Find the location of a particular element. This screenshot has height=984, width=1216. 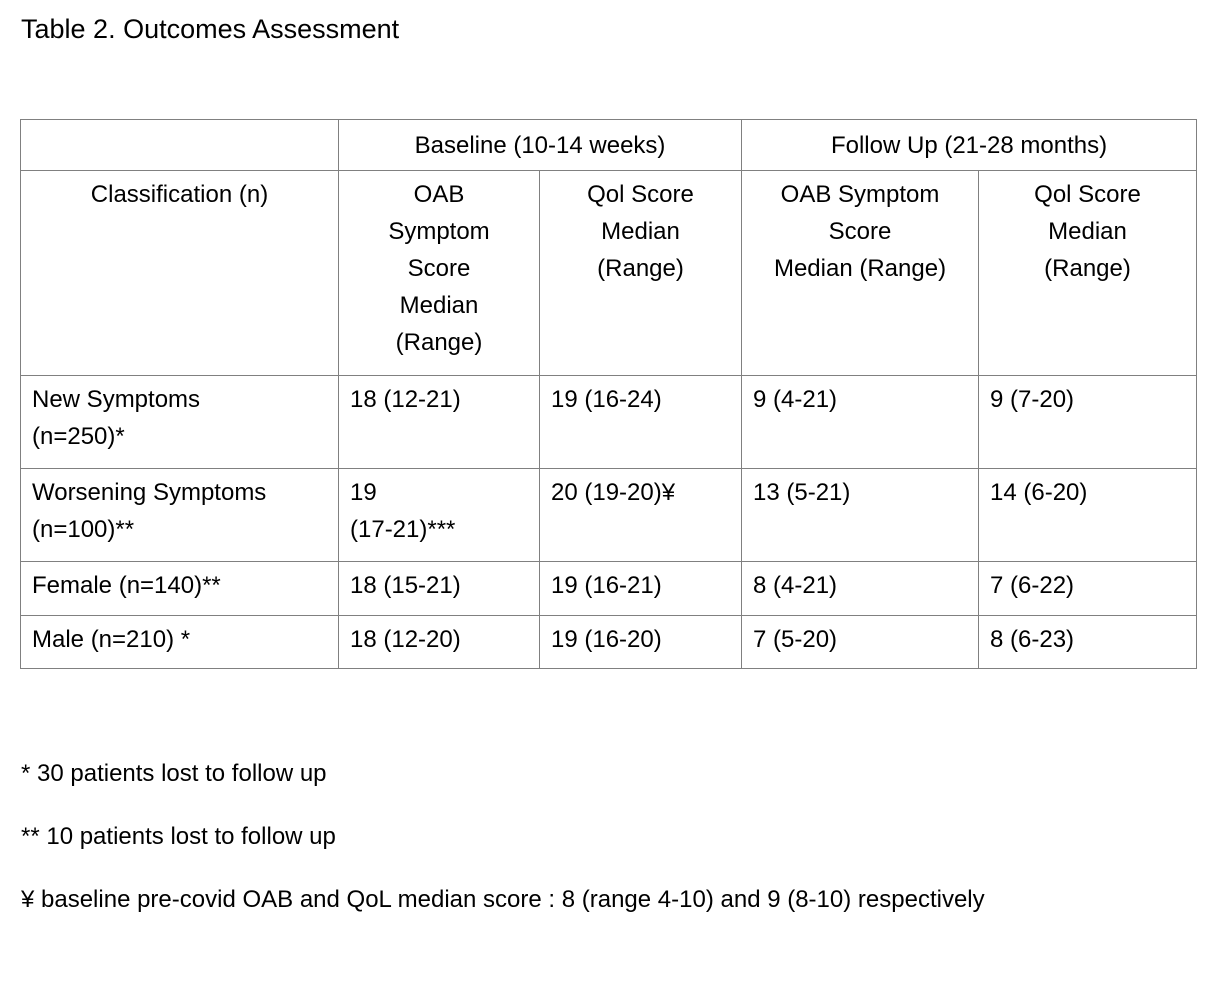

cell-classification: New Symptoms (n=250)* is located at coordinates (179, 422).